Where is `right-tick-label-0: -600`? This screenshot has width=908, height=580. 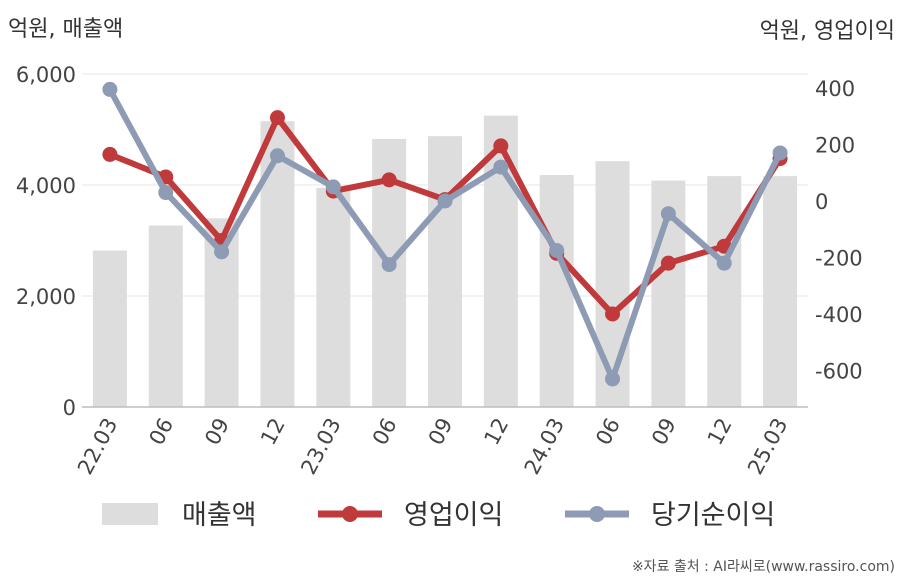
right-tick-label-0: -600 is located at coordinates (839, 372).